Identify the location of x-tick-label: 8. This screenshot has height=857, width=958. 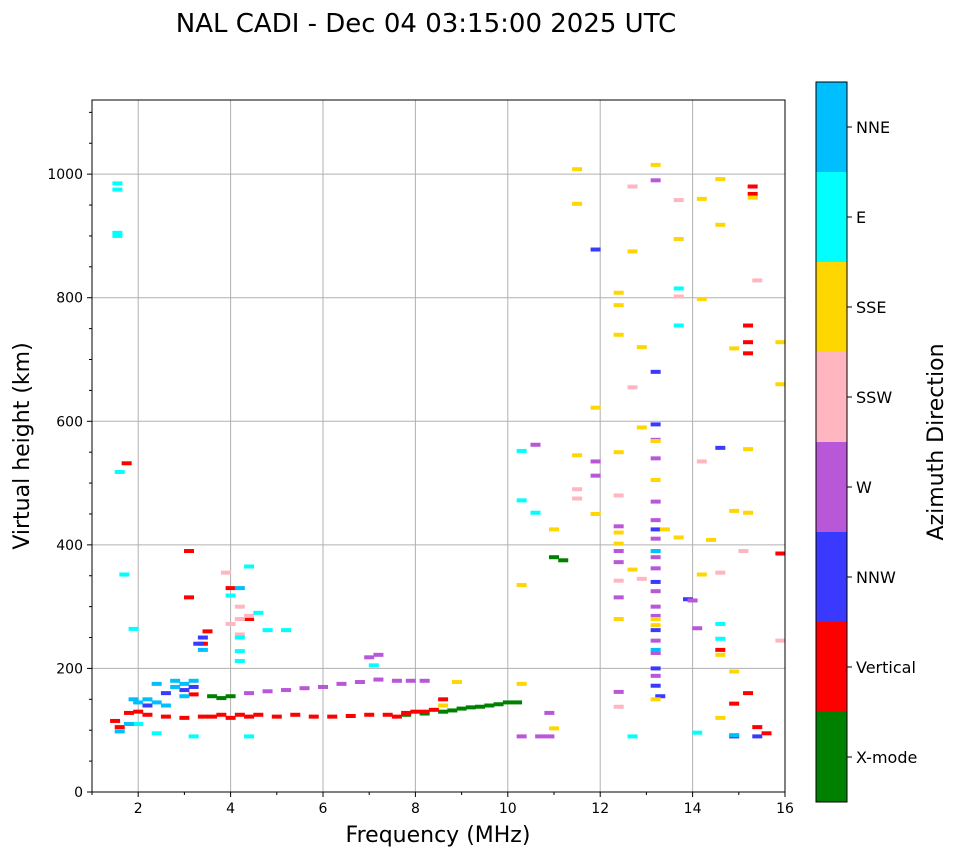
(415, 809).